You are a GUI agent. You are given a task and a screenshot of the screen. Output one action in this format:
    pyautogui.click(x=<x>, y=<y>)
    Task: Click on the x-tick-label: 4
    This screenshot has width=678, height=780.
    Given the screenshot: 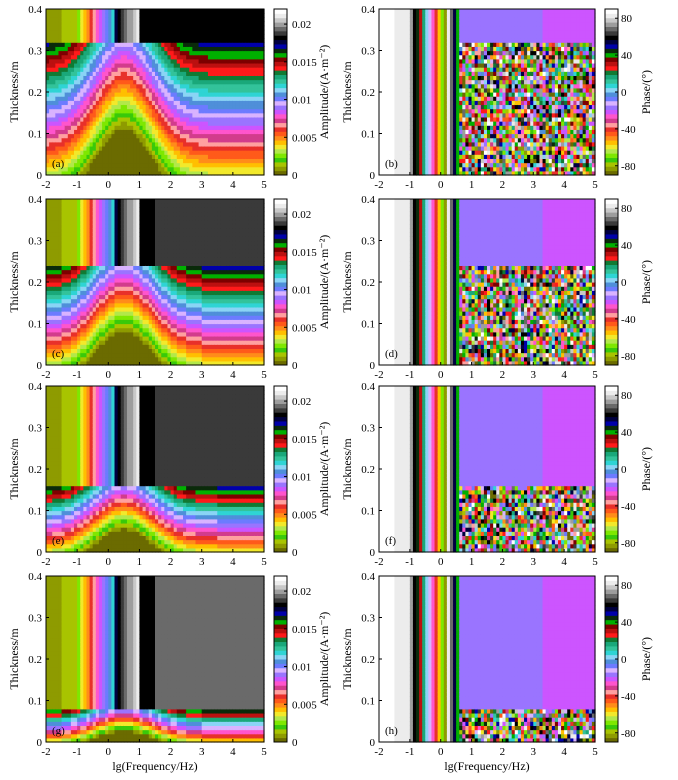 What is the action you would take?
    pyautogui.click(x=233, y=185)
    